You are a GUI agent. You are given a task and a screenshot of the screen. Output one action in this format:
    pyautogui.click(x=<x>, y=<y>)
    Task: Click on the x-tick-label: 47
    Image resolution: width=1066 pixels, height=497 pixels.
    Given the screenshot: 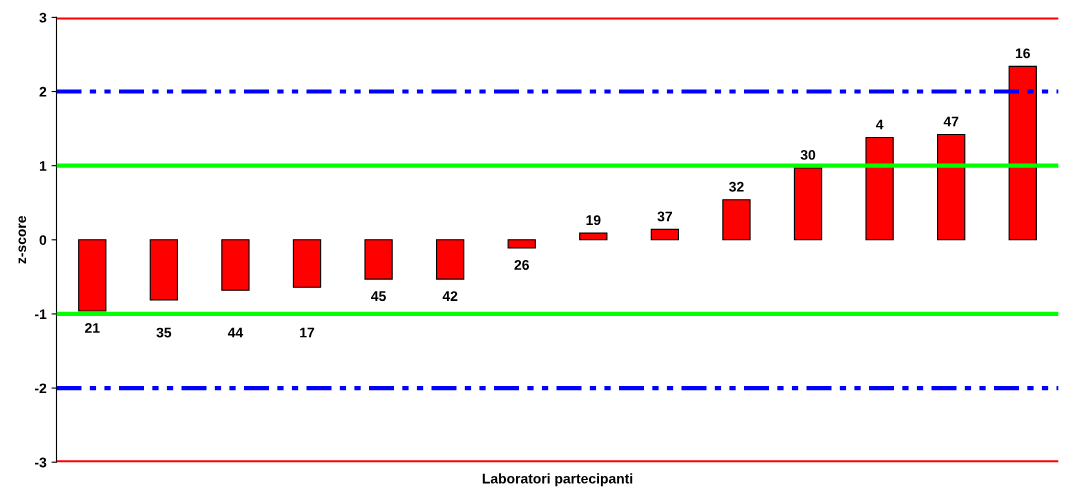 What is the action you would take?
    pyautogui.click(x=951, y=121)
    